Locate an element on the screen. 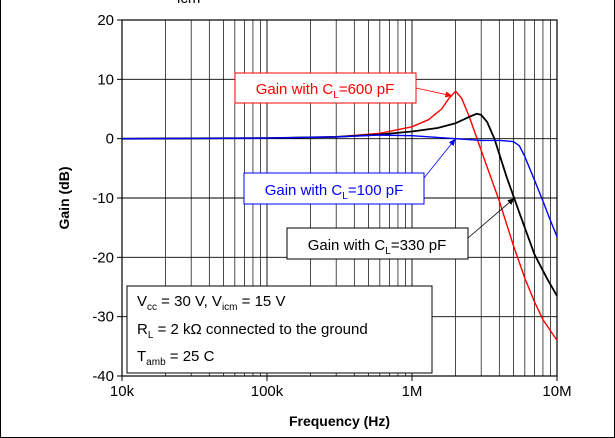 This screenshot has height=438, width=615. x-axis-title: Frequency (Hz) is located at coordinates (339, 421).